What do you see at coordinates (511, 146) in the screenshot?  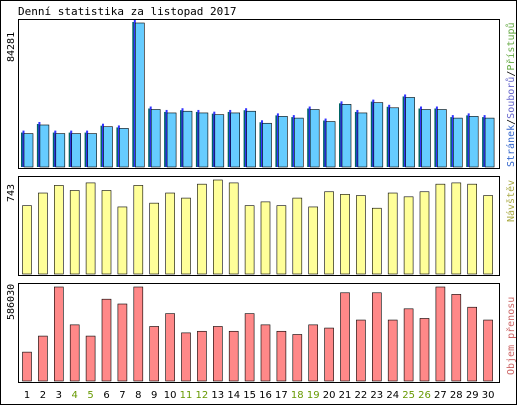 I see `label-pages: Stránek` at bounding box center [511, 146].